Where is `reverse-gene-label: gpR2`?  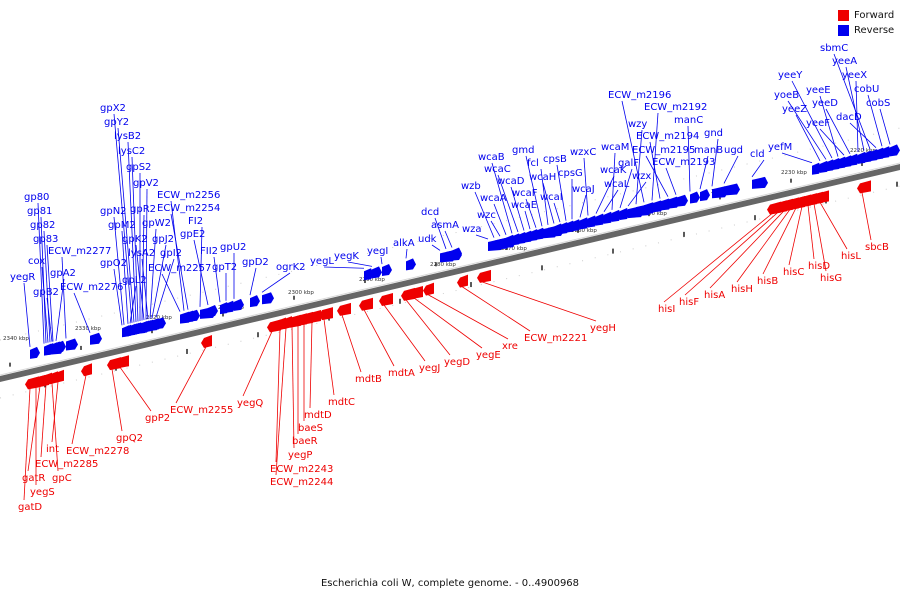 reverse-gene-label: gpR2 is located at coordinates (143, 209).